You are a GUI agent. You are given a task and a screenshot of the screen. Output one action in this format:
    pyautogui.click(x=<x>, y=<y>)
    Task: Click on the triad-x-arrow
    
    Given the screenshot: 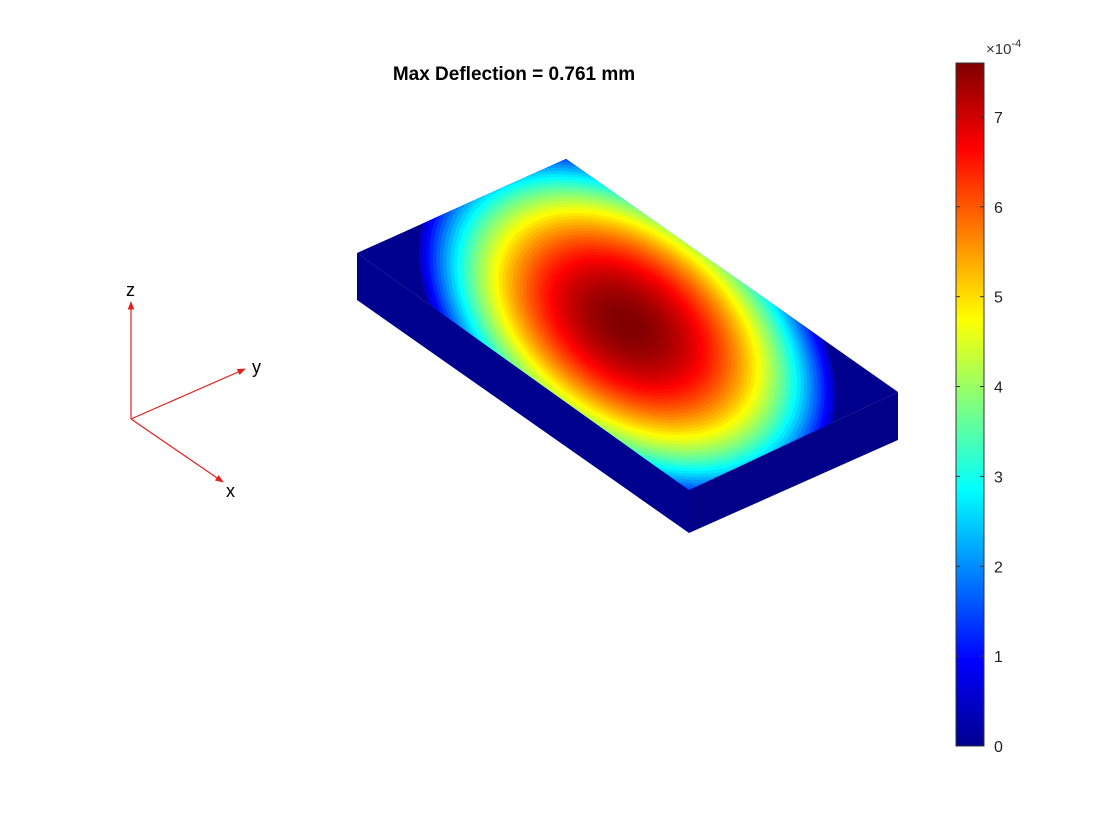 What is the action you would take?
    pyautogui.click(x=177, y=450)
    